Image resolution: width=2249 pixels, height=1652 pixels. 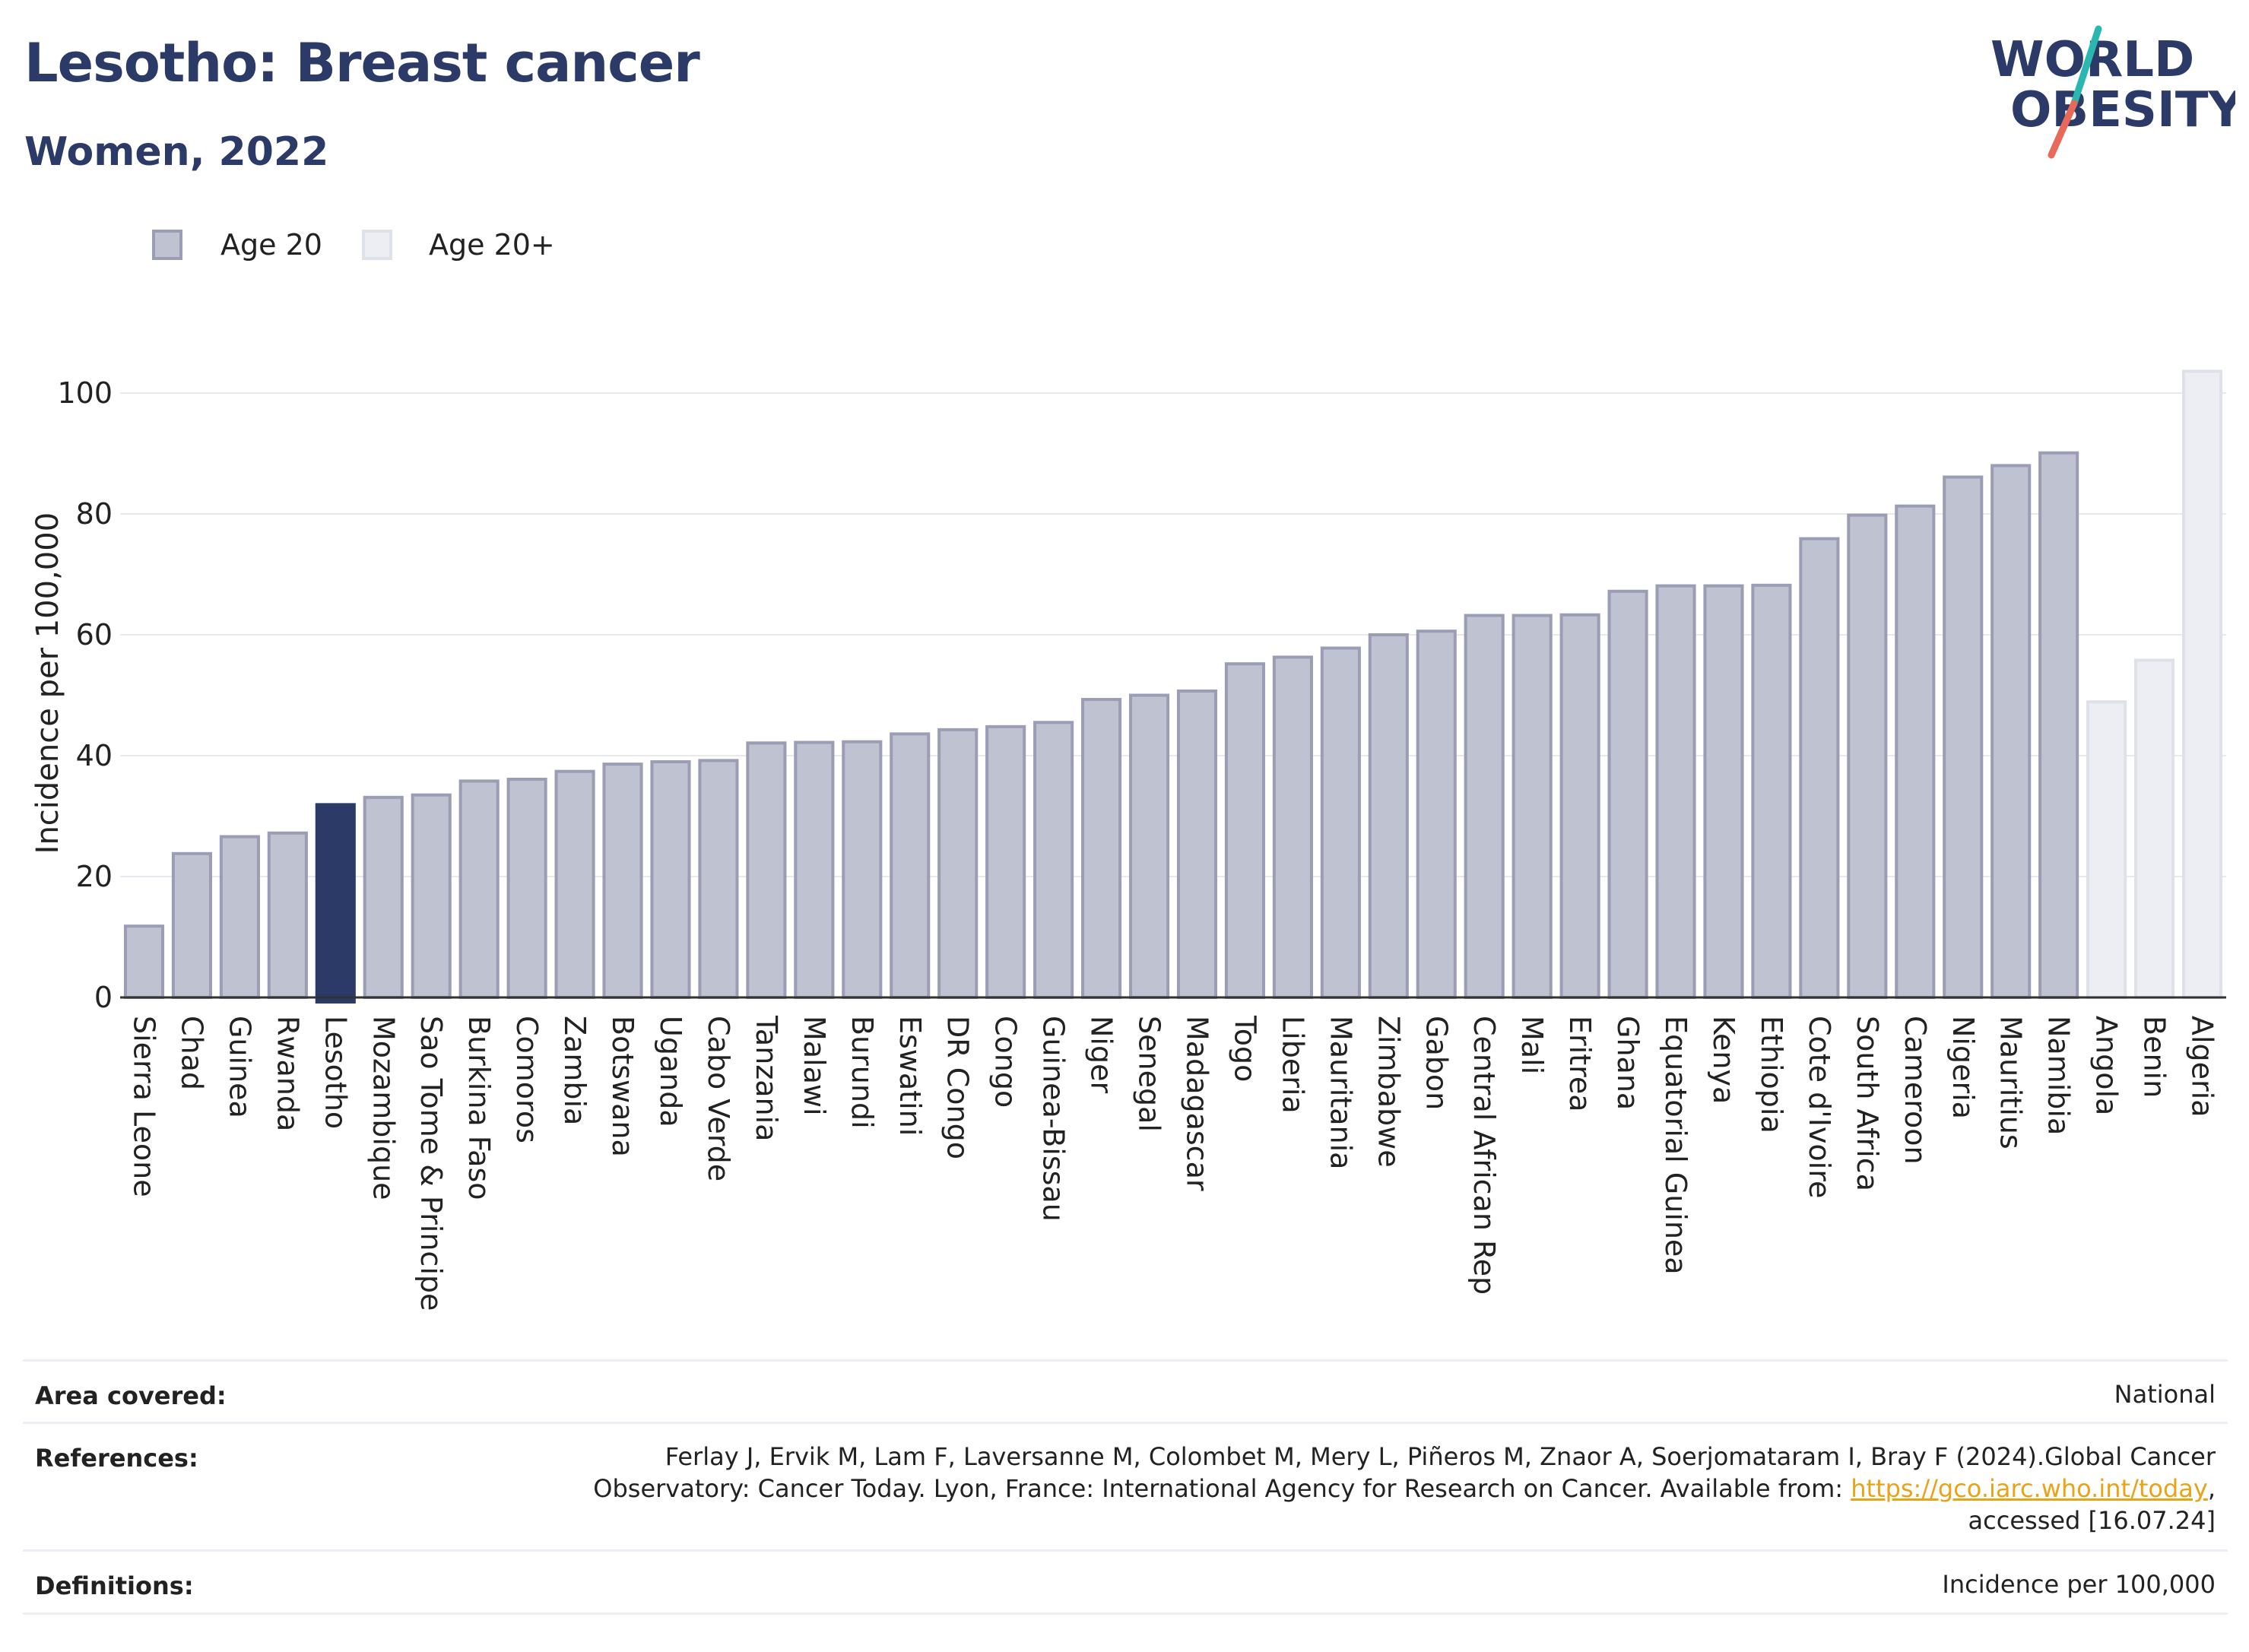 What do you see at coordinates (47, 683) in the screenshot?
I see `y-axis-label: Incidence per 100,000` at bounding box center [47, 683].